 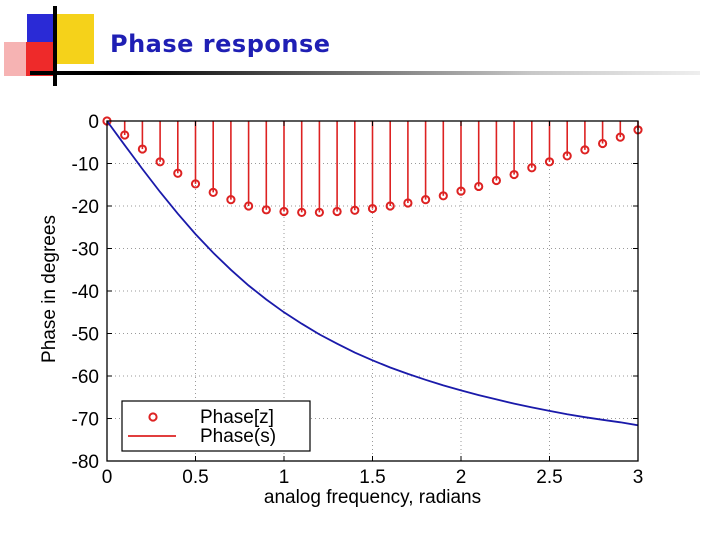 I want to click on y-tick-label: -80, so click(x=85, y=462).